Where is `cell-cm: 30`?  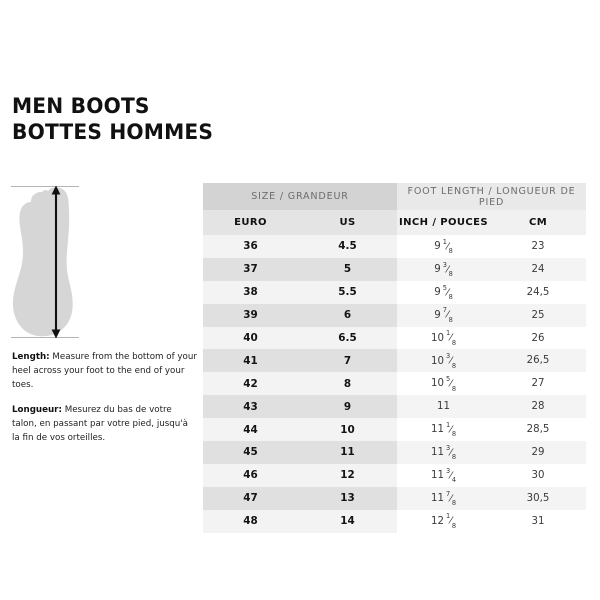 cell-cm: 30 is located at coordinates (538, 475).